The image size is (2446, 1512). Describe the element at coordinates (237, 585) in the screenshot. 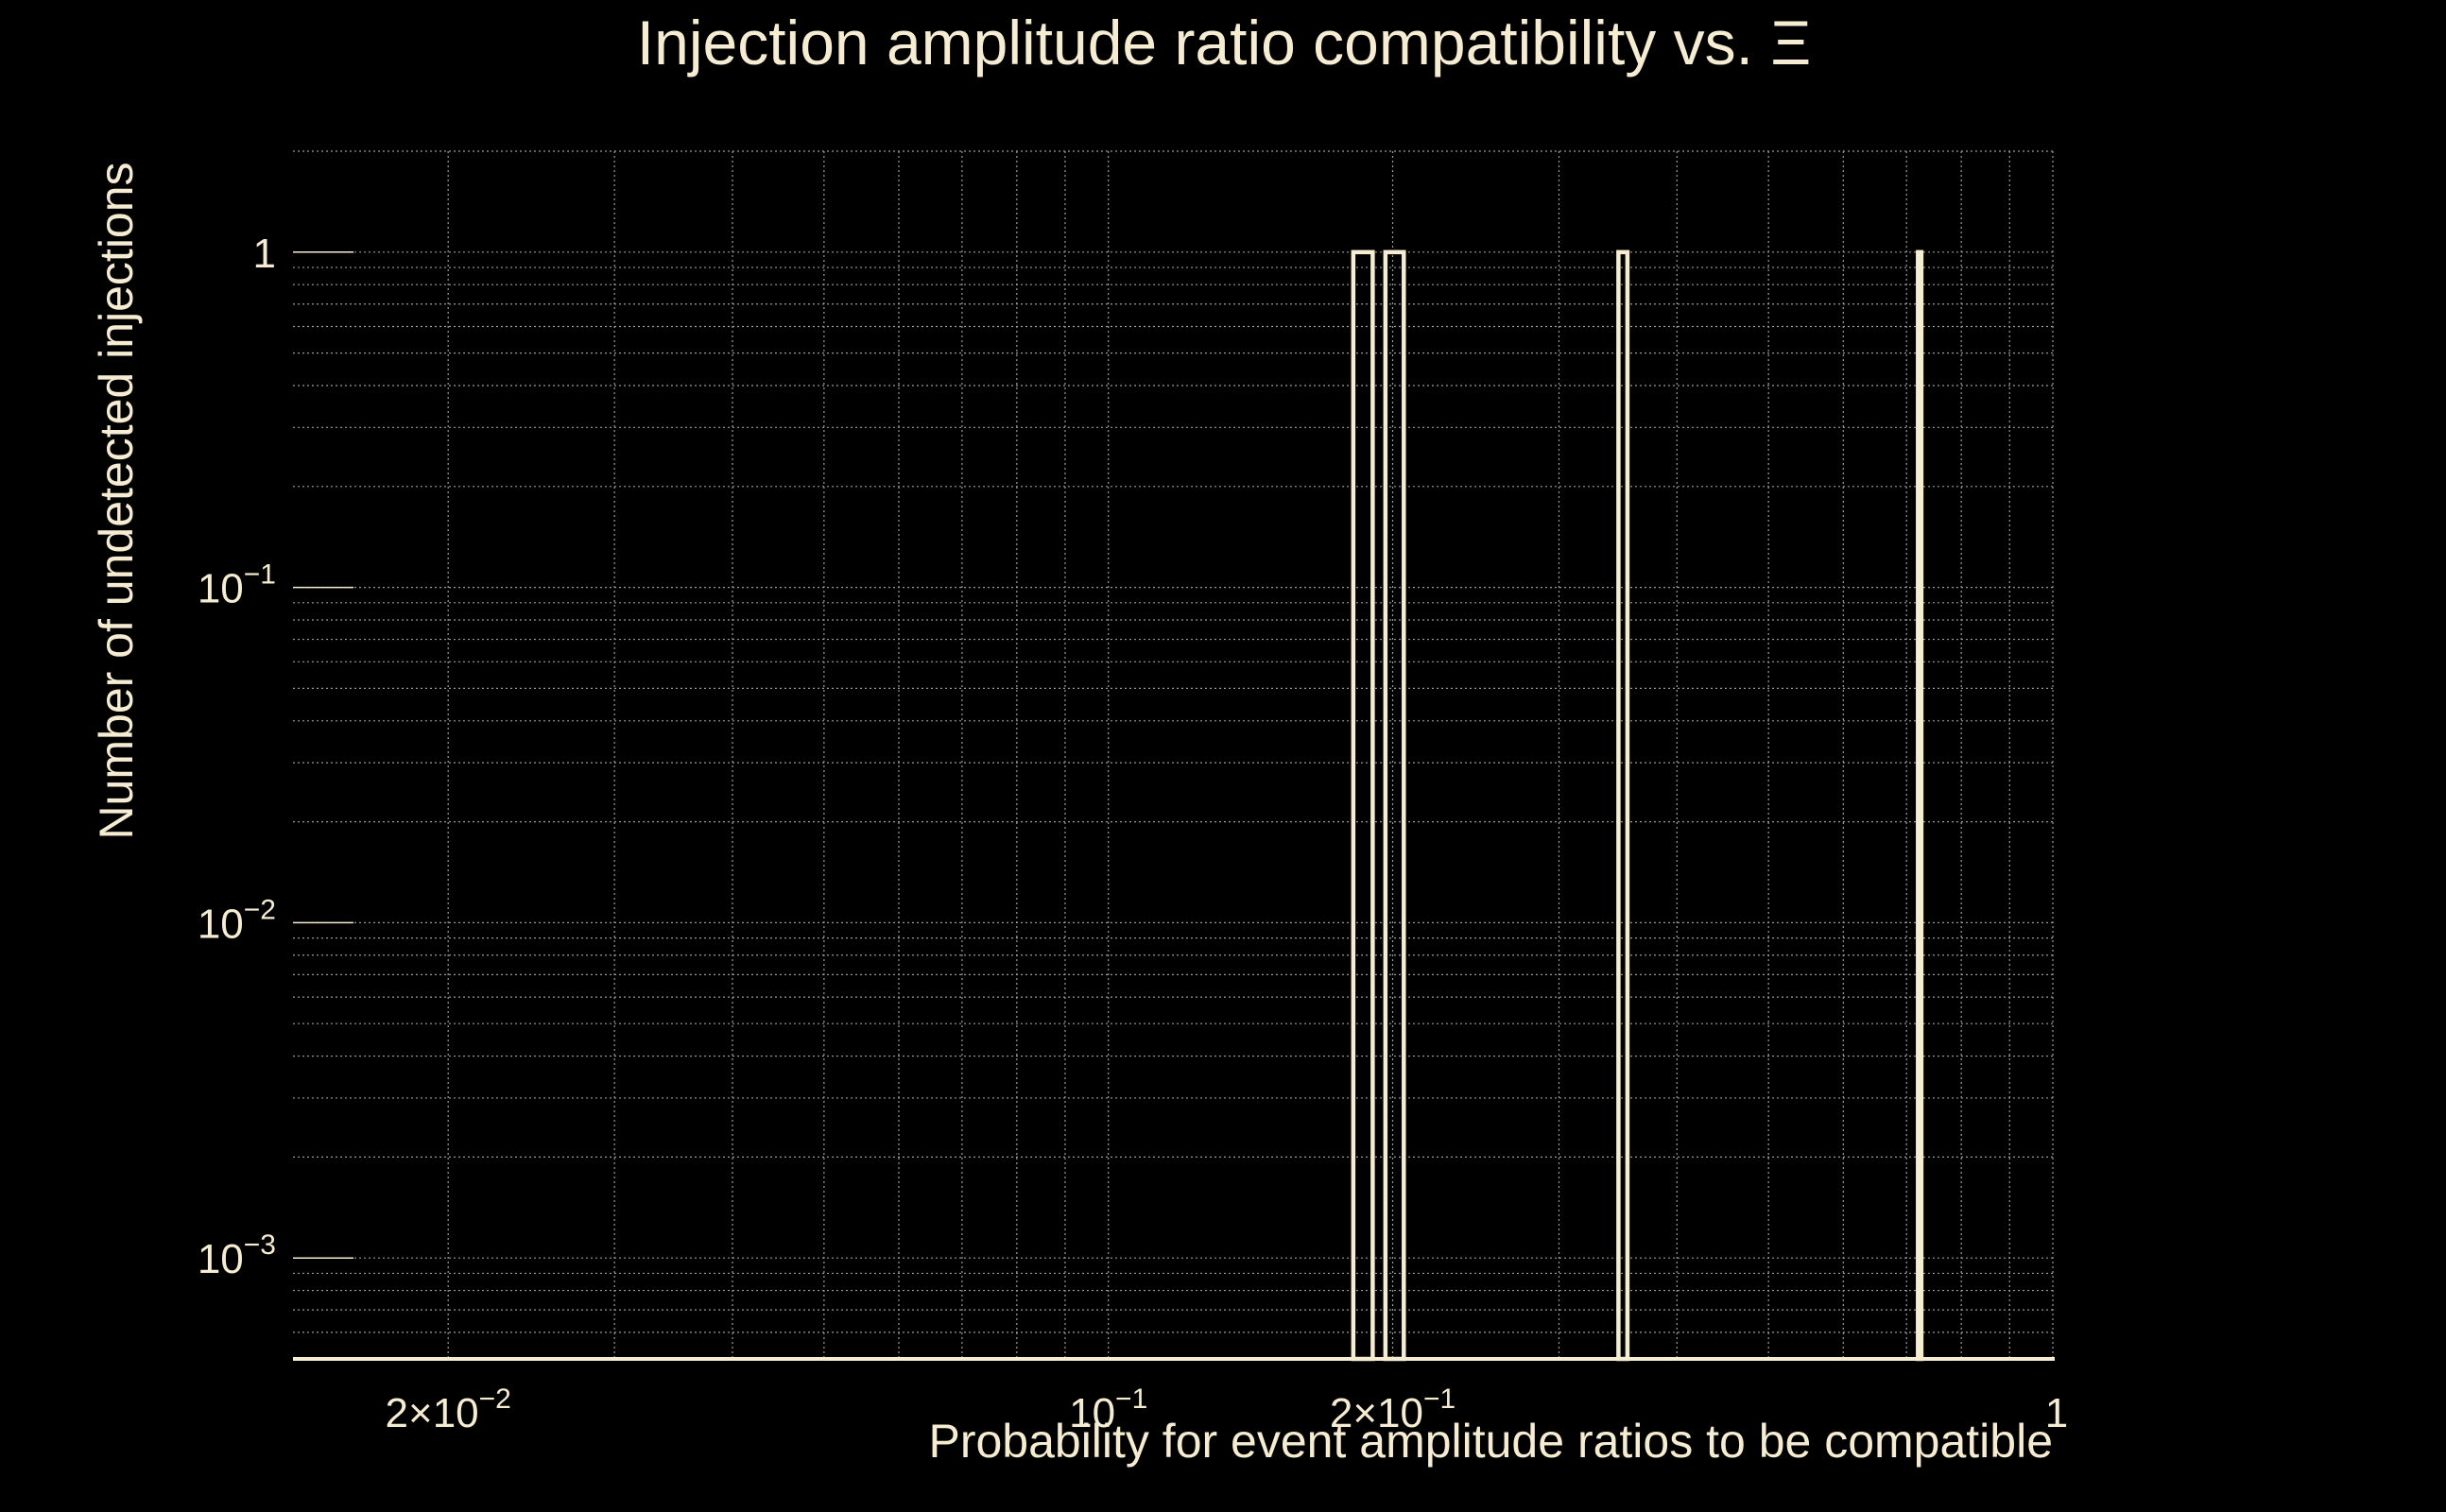

I see `y-tick-label: 10⁻¹` at that location.